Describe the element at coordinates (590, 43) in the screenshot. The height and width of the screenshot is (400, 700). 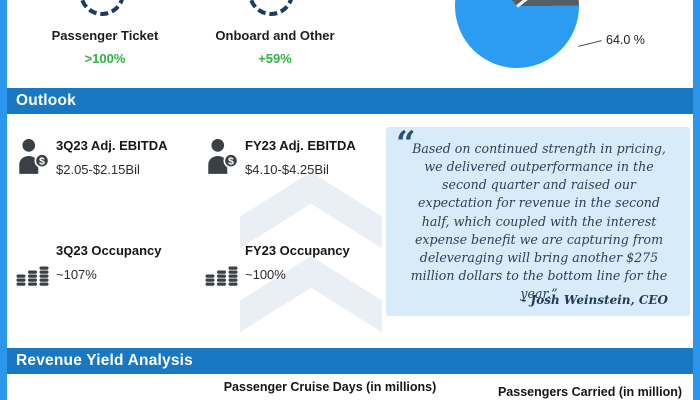
I see `pie-callout-line` at that location.